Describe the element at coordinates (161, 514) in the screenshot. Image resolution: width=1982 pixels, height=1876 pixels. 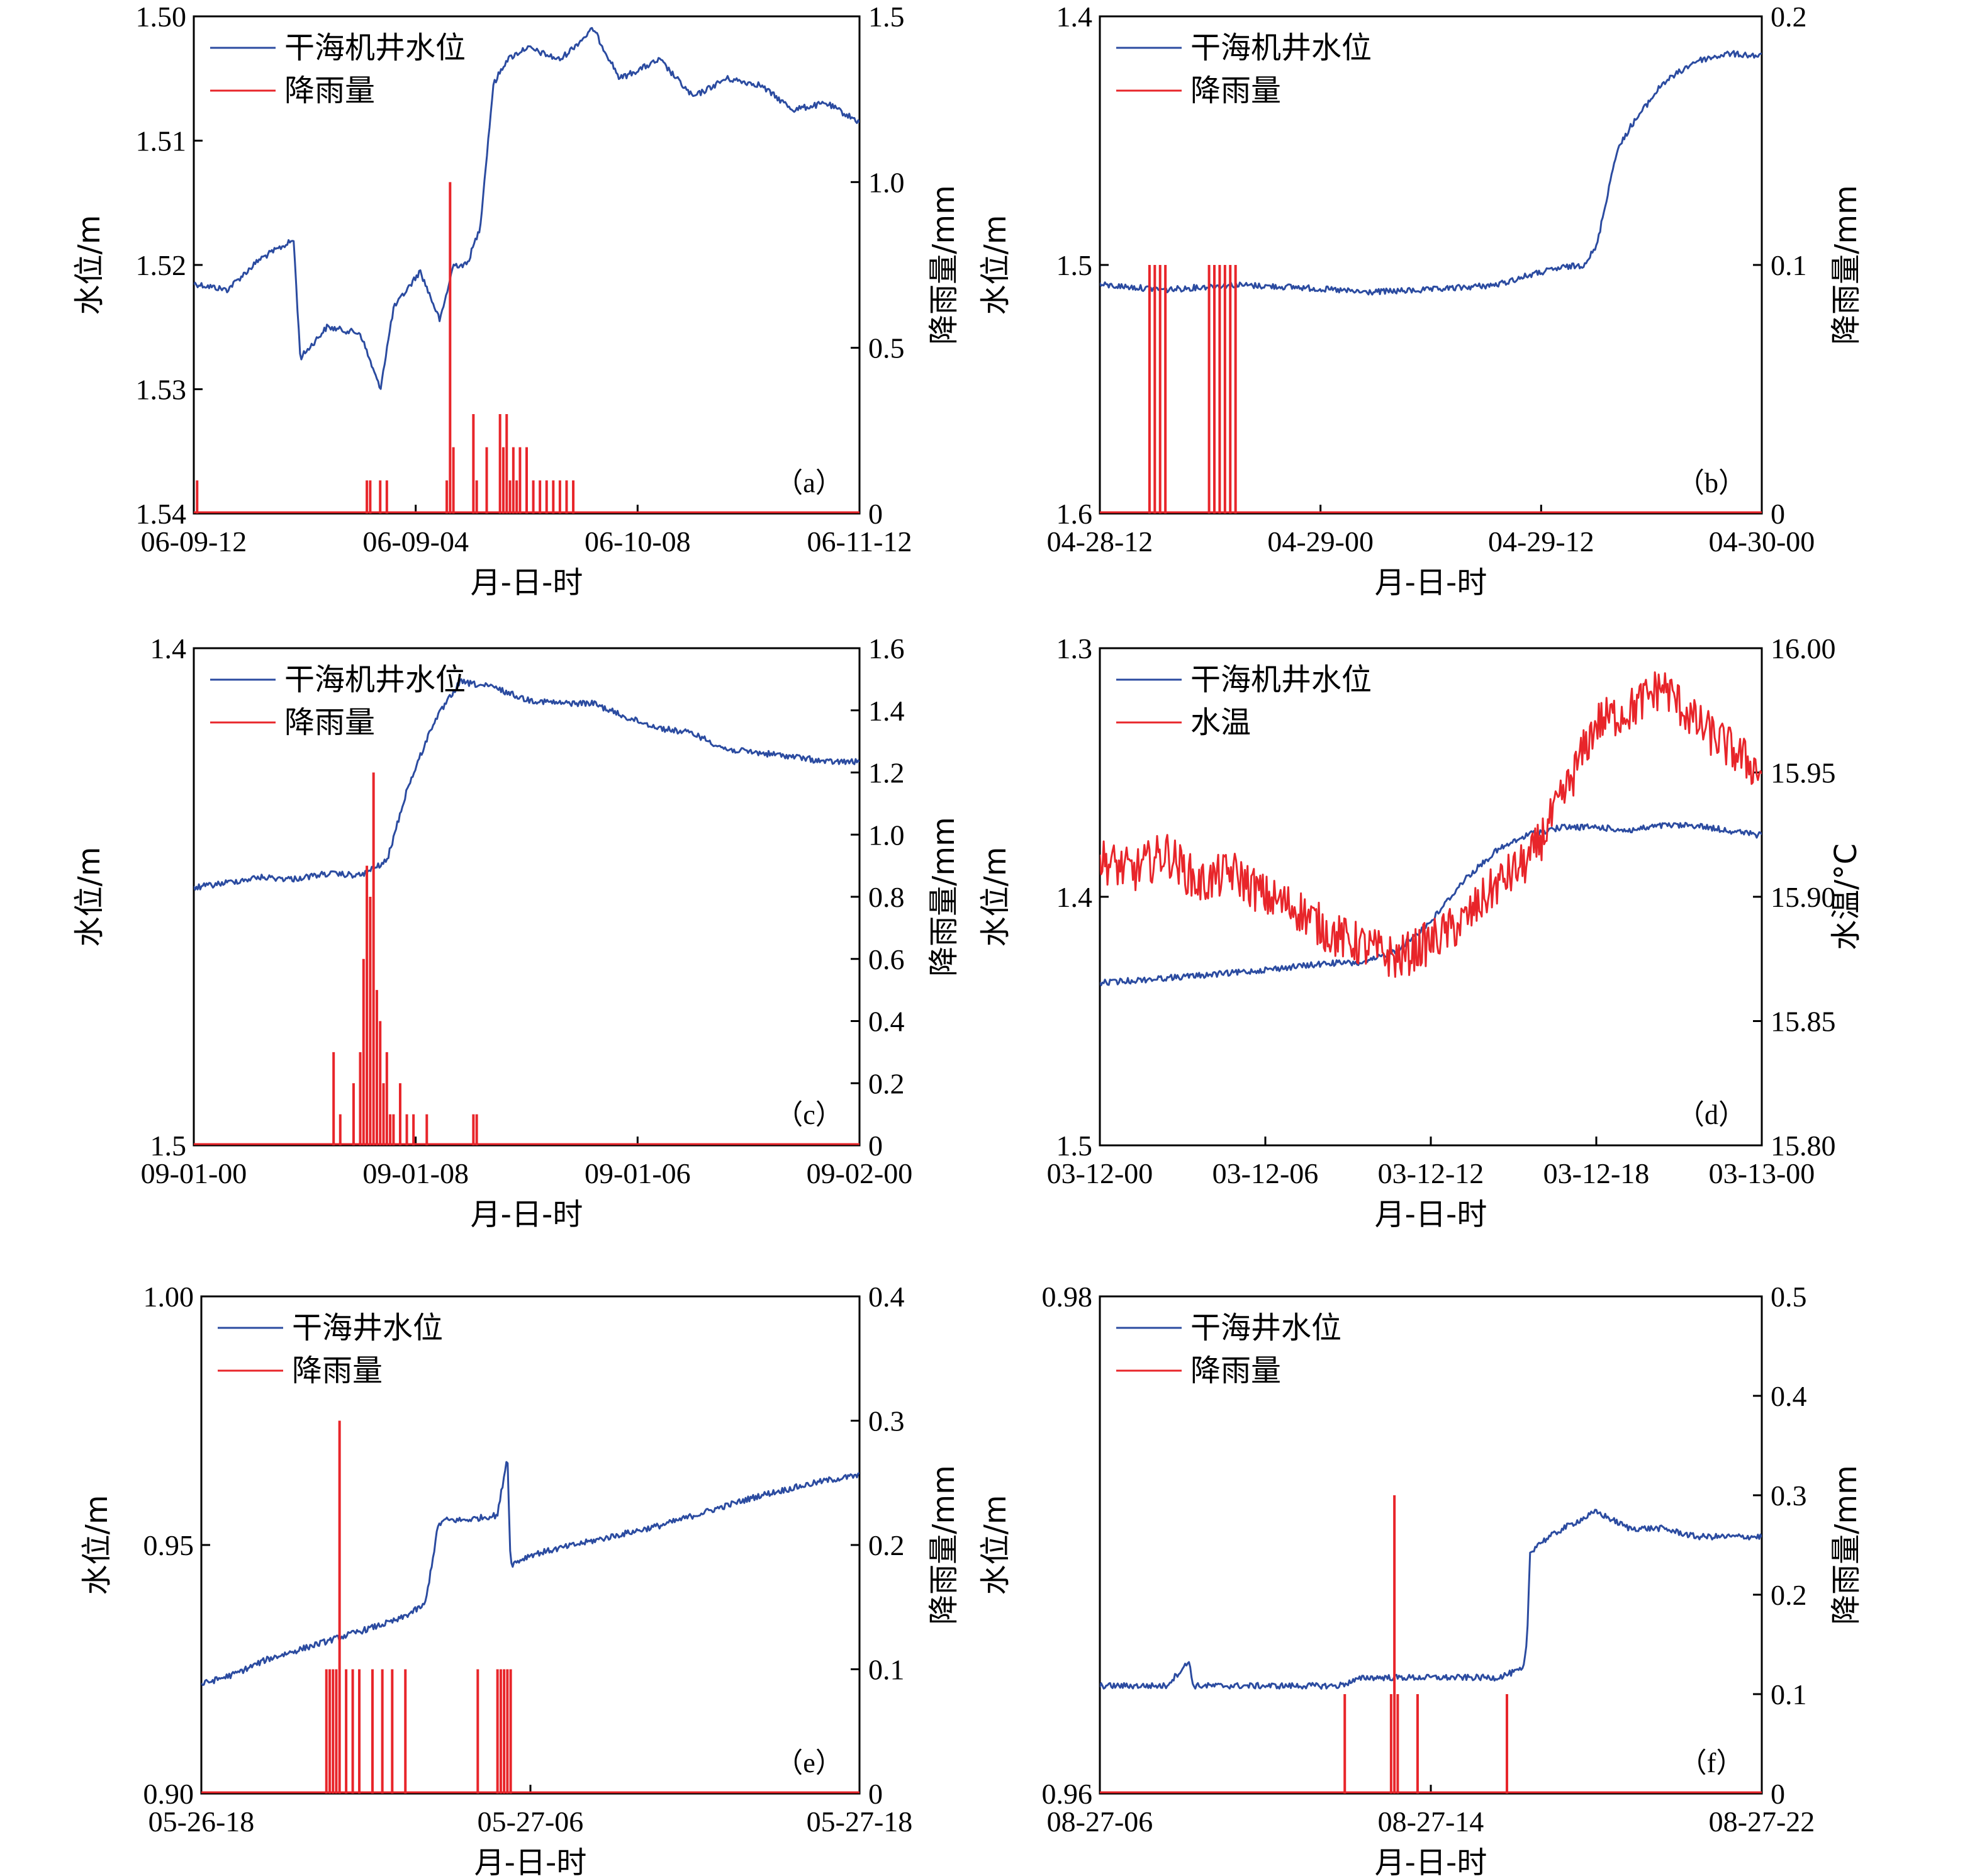
I see `left-tick-label: 1.54` at that location.